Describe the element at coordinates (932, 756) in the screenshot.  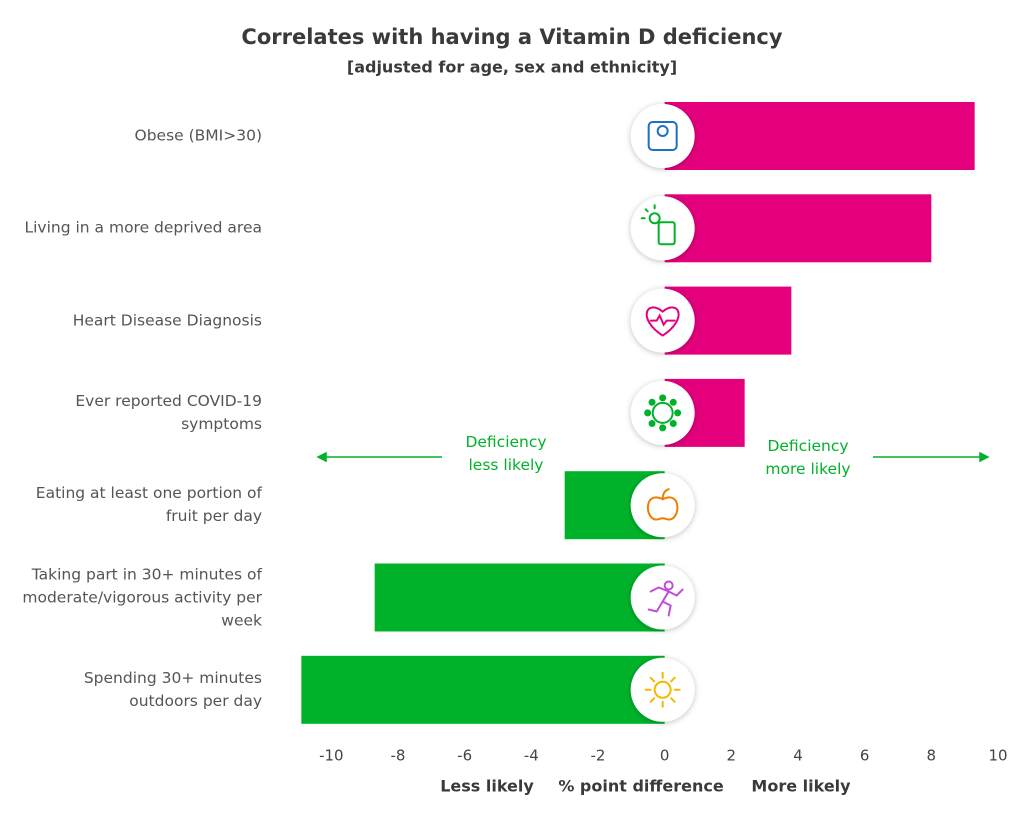
I see `x-tick-label: 8` at that location.